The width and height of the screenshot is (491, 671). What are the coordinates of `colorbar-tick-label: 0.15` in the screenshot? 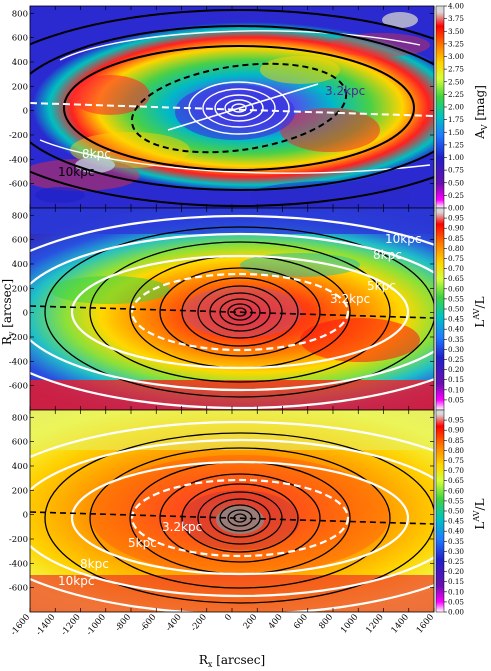 It's located at (456, 581).